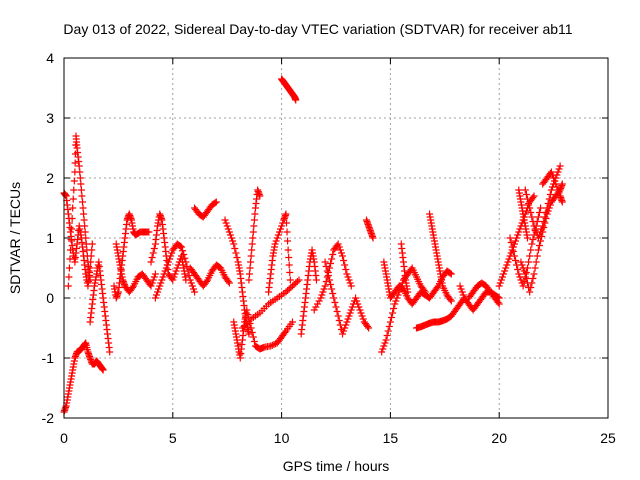 This screenshot has height=480, width=640. I want to click on series-arc-v, so click(417, 283).